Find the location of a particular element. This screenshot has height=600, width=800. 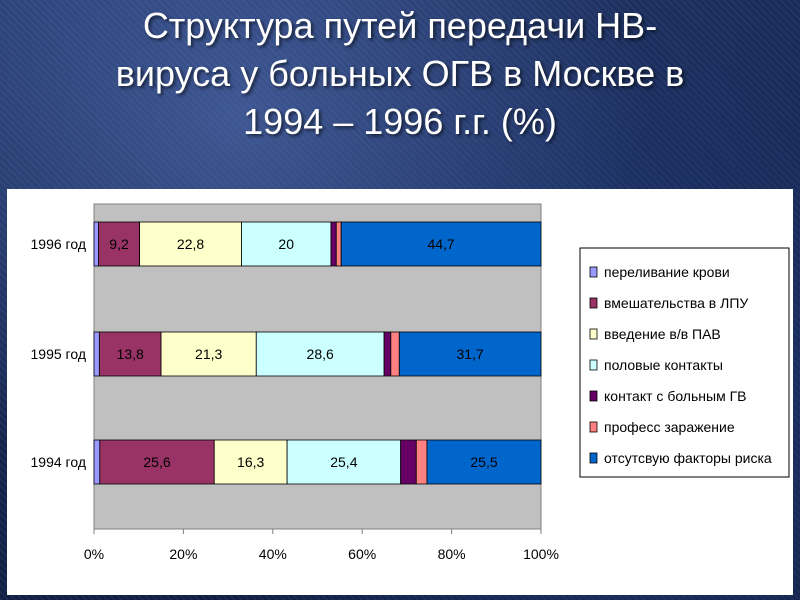

legend-label: контакт с больным ГВ is located at coordinates (675, 396).